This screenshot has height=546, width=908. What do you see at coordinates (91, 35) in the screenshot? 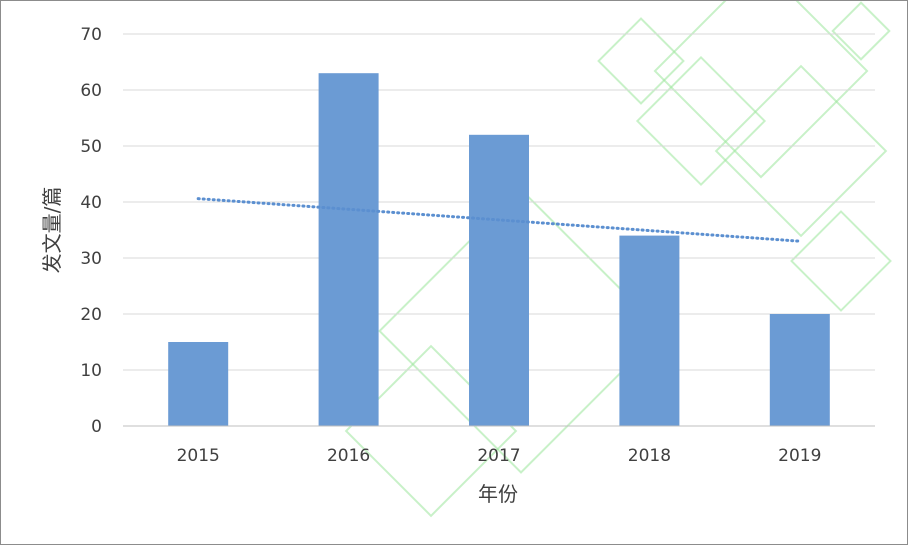
I see `y-tick-label: 70` at bounding box center [91, 35].